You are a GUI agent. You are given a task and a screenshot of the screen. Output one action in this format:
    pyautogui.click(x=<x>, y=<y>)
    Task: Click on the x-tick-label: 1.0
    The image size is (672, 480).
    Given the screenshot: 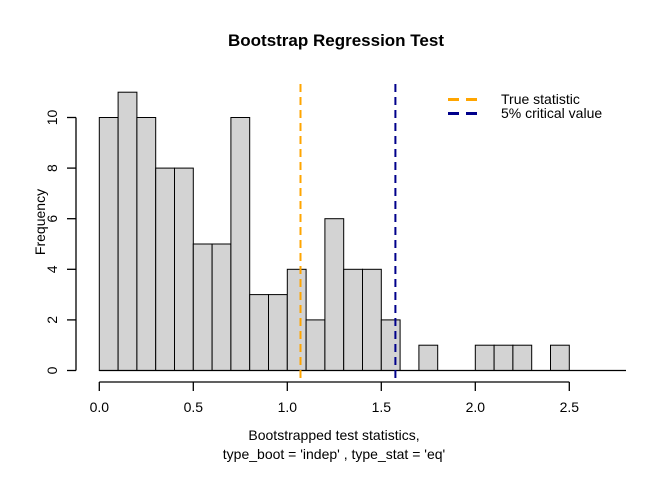 What is the action you would take?
    pyautogui.click(x=288, y=407)
    